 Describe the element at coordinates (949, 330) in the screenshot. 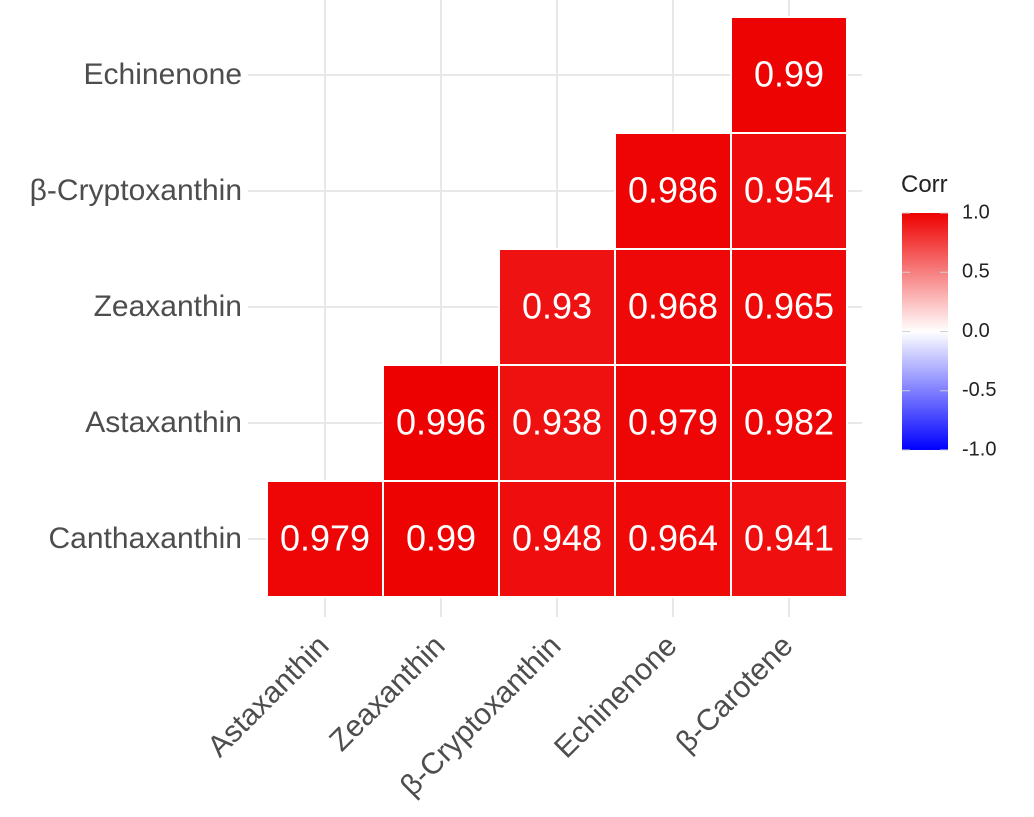

I see `legend-ticks: 1.0 0.5 0.0 -0.5 -1.0` at that location.